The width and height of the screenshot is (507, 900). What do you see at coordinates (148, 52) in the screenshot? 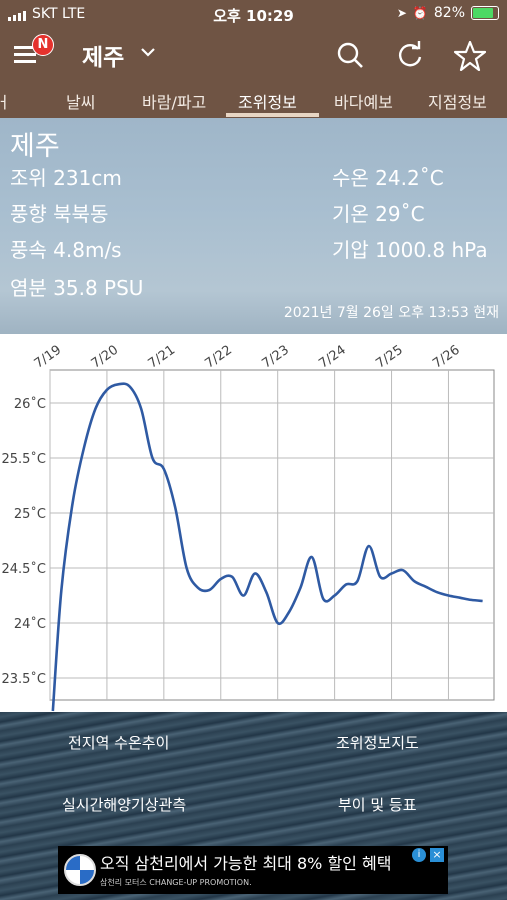
I see `chevron-down-icon` at bounding box center [148, 52].